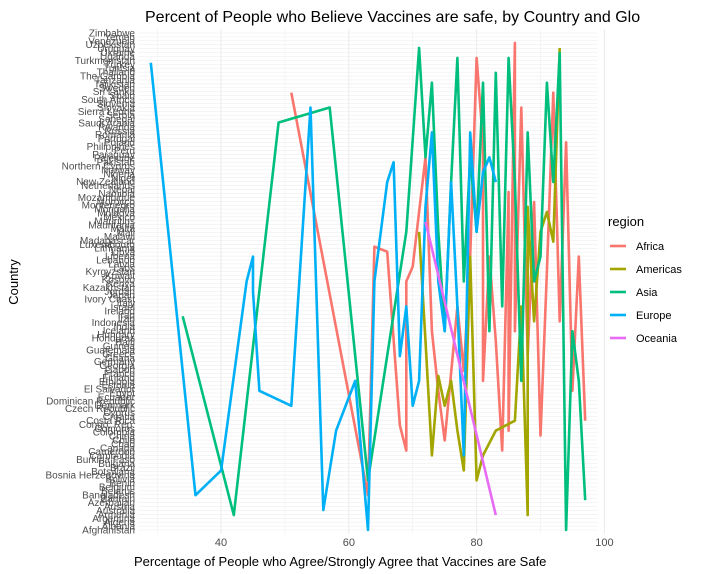  I want to click on y-tick-label: Uzbekistan, so click(110, 45).